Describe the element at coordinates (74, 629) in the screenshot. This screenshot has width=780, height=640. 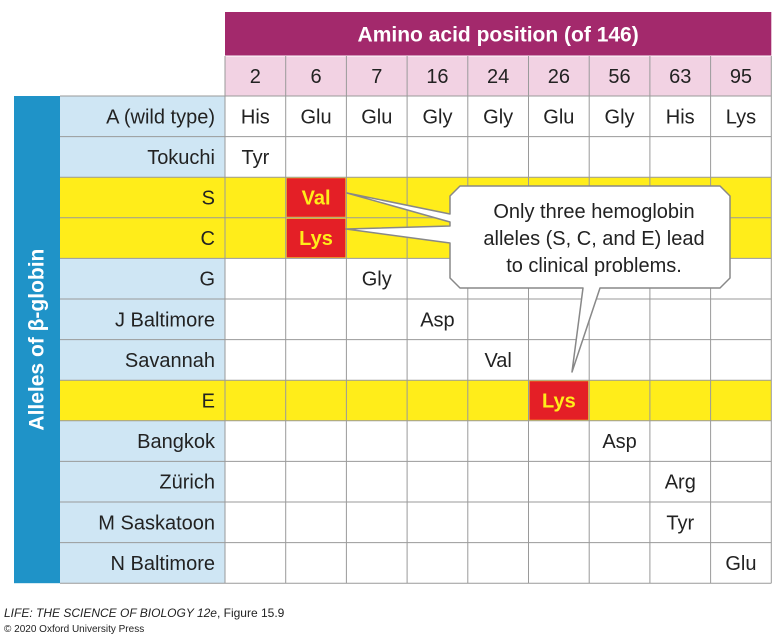
I see `copyright-notice: © 2020 Oxford University Press` at that location.